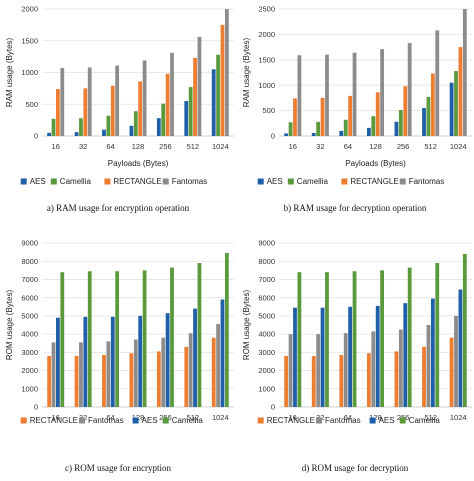 Image resolution: width=474 pixels, height=481 pixels. What do you see at coordinates (375, 163) in the screenshot?
I see `x-axis-label: Payloads (Bytes)` at bounding box center [375, 163].